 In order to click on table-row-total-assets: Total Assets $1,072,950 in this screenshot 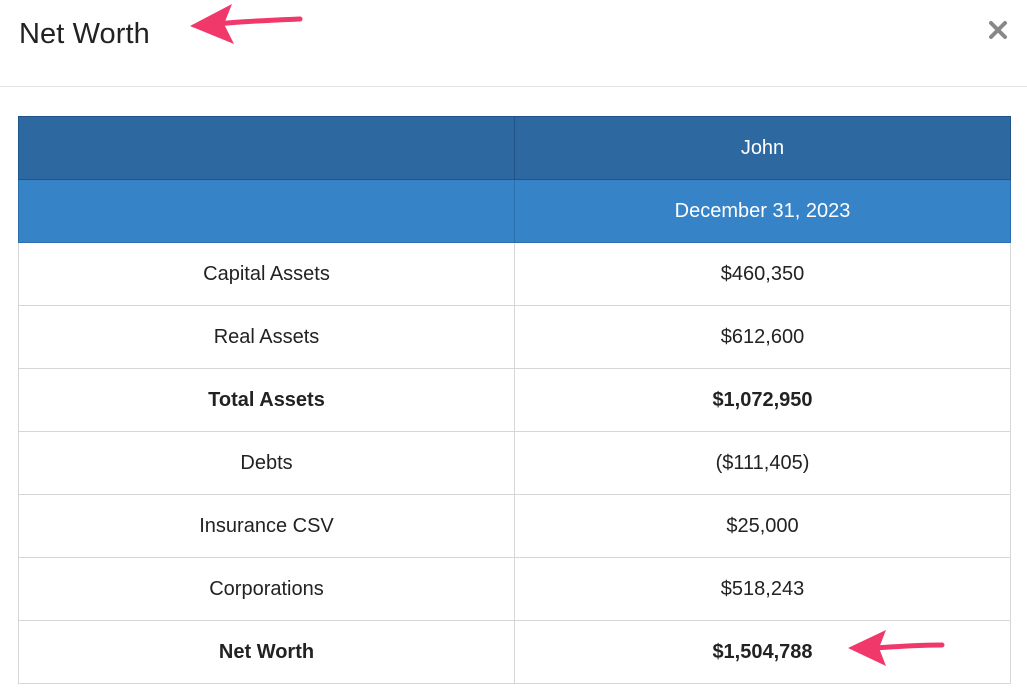, I will do `click(514, 400)`.